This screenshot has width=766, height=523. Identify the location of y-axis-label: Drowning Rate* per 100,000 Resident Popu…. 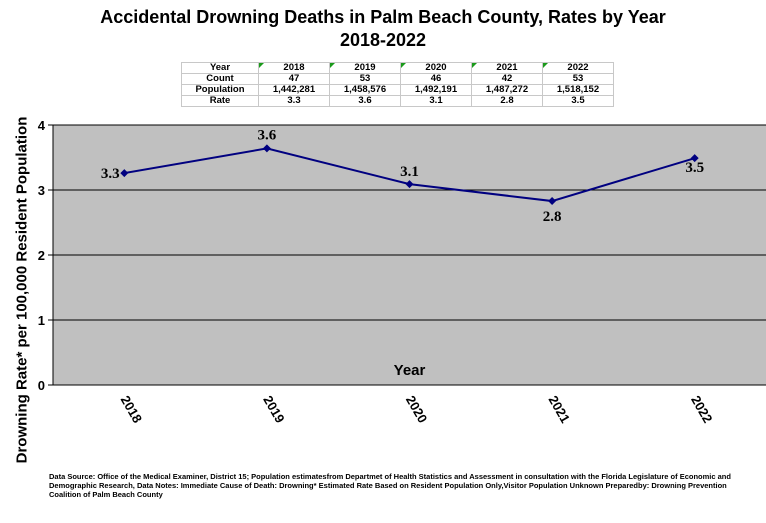
(22, 290).